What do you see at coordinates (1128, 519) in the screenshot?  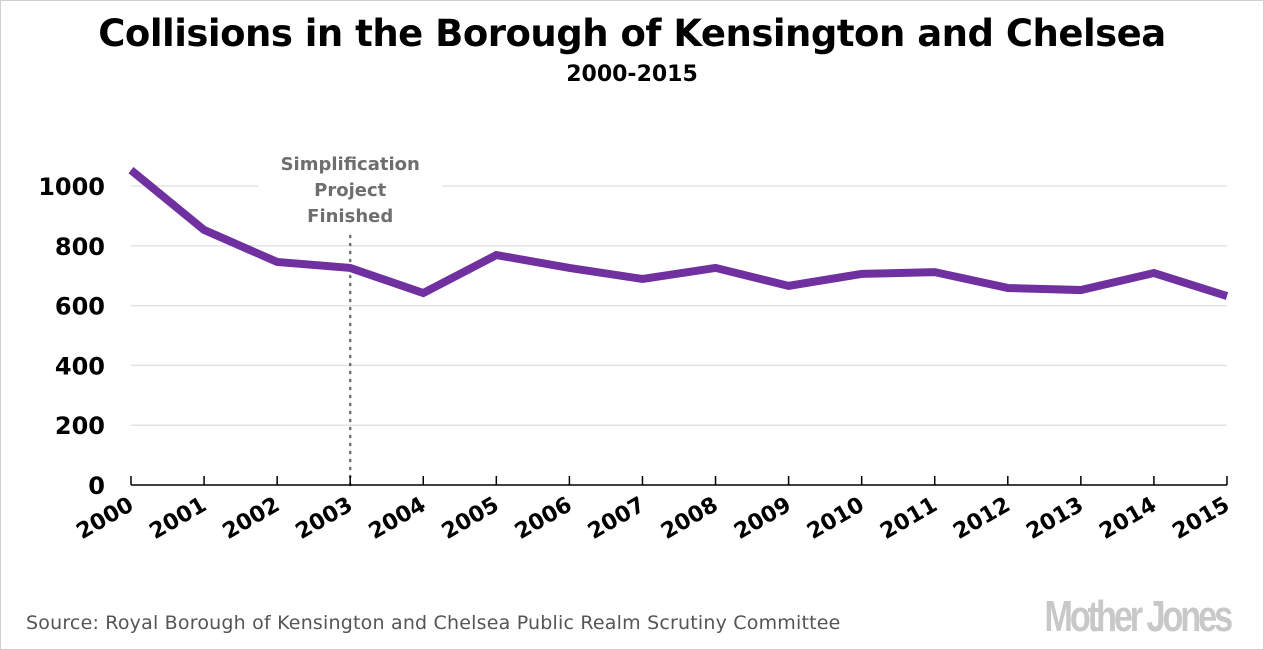 I see `x-tick-label: 2014` at bounding box center [1128, 519].